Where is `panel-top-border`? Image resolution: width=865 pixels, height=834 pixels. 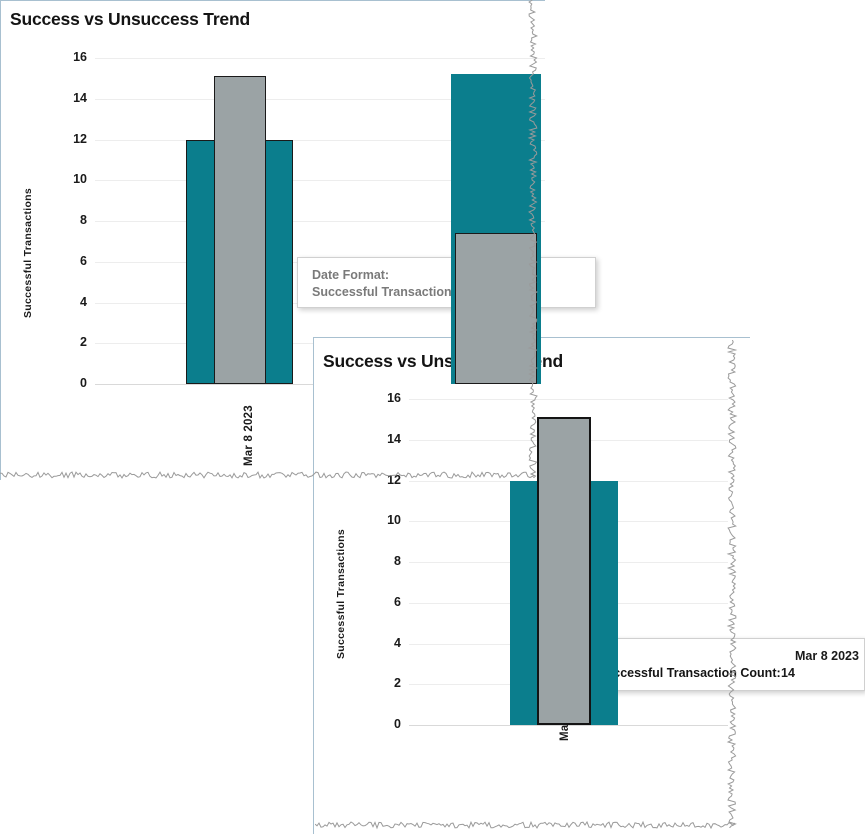 panel-top-border is located at coordinates (272, 0).